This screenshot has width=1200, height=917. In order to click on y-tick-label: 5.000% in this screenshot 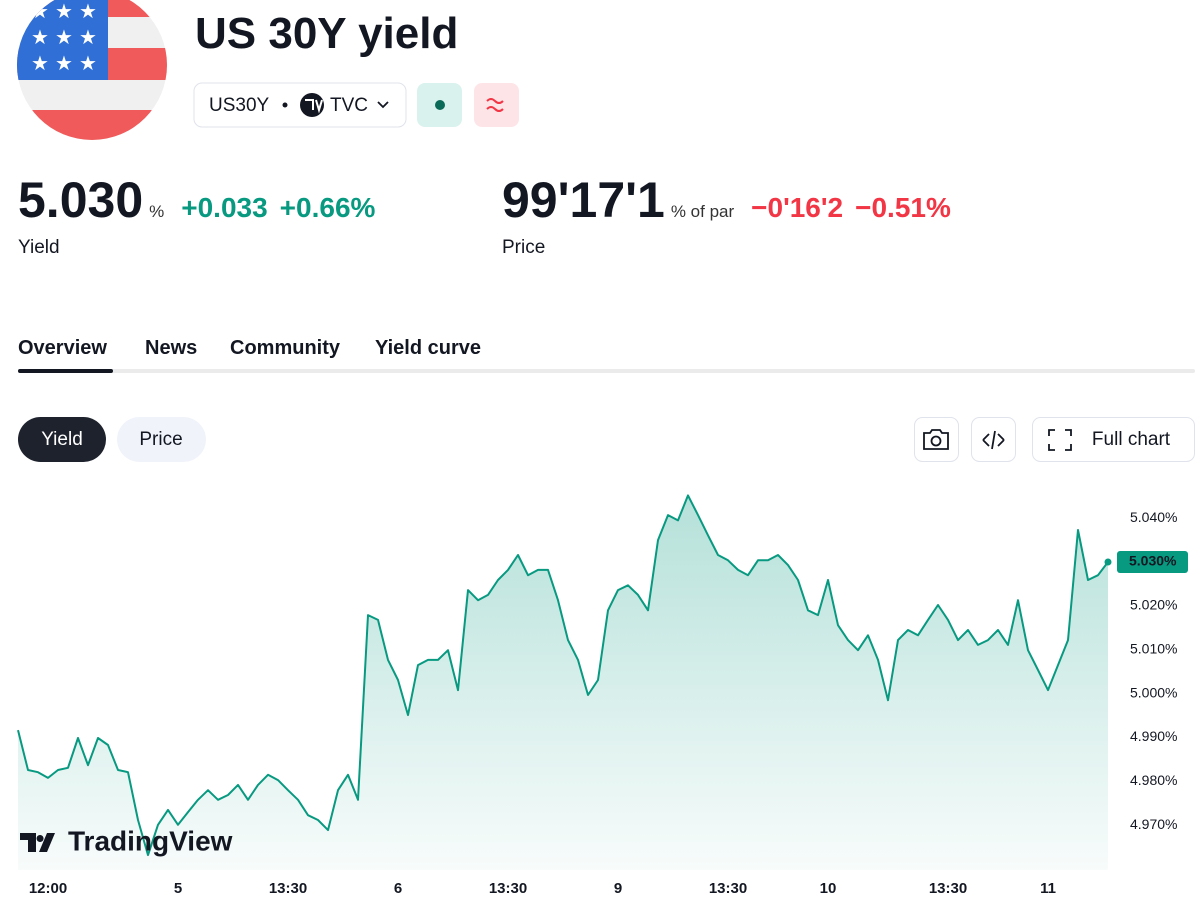, I will do `click(1153, 692)`.